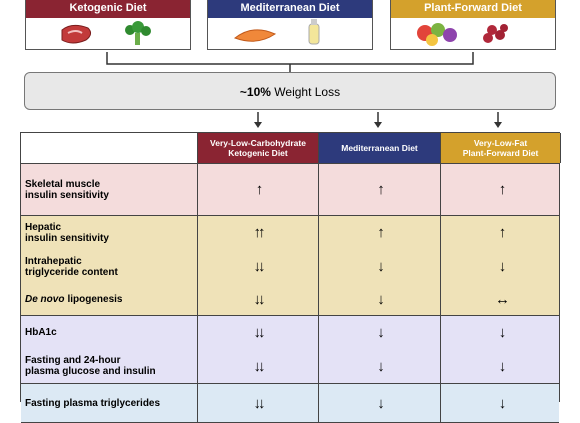 Image resolution: width=580 pixels, height=423 pixels. Describe the element at coordinates (109, 403) in the screenshot. I see `row-label: Fasting plasma triglycerides` at that location.